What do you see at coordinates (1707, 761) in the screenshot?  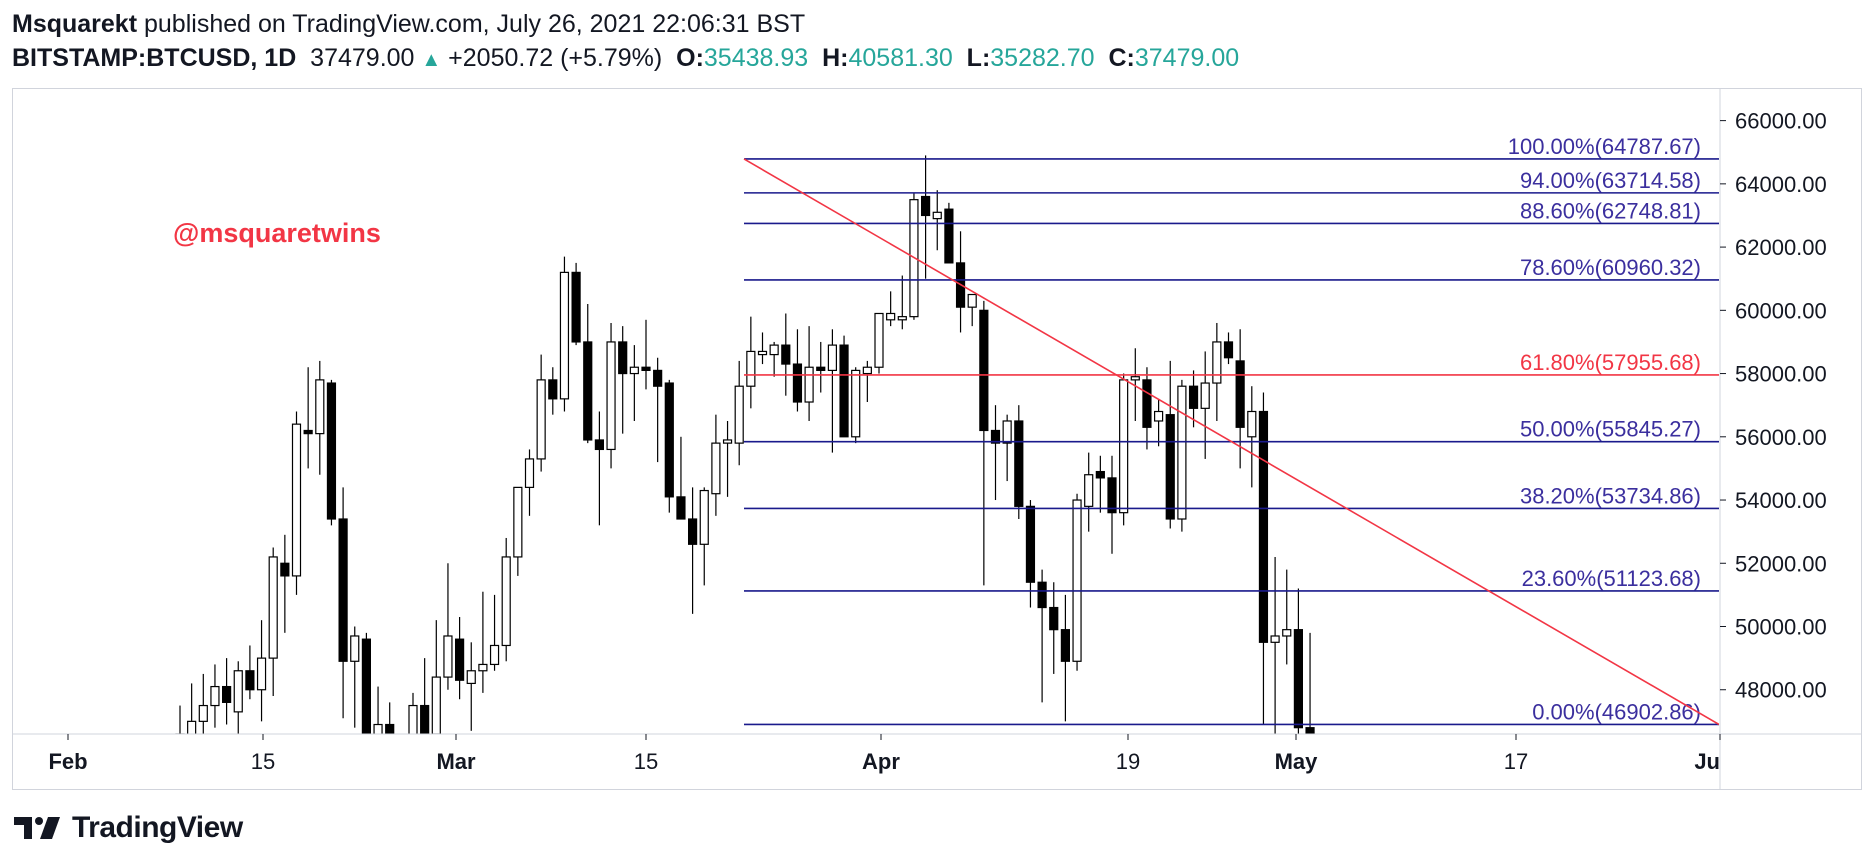 I see `time-tick-label: Ju` at bounding box center [1707, 761].